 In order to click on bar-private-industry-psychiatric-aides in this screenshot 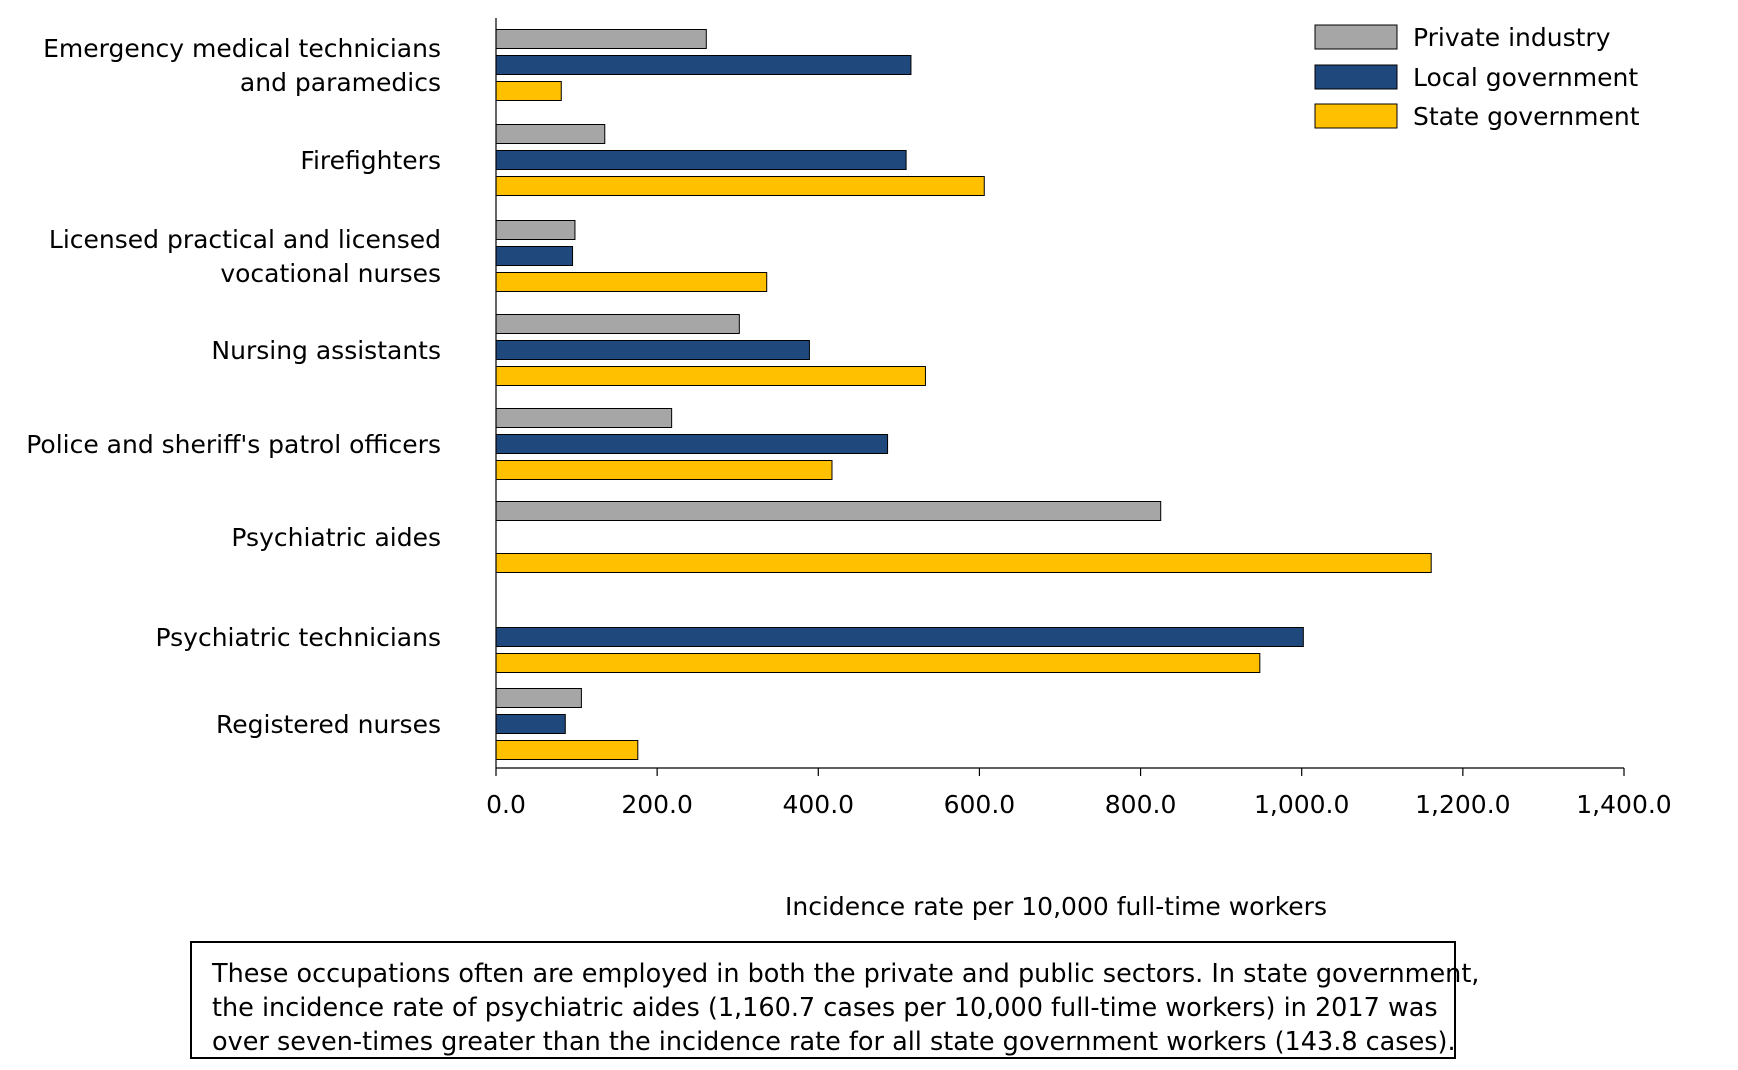, I will do `click(828, 511)`.